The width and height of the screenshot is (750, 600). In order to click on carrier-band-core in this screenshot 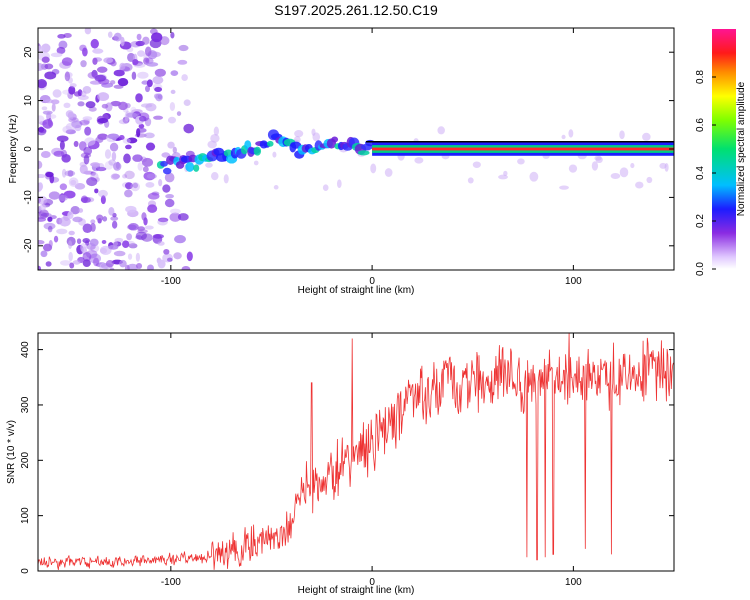, I will do `click(523, 149)`.